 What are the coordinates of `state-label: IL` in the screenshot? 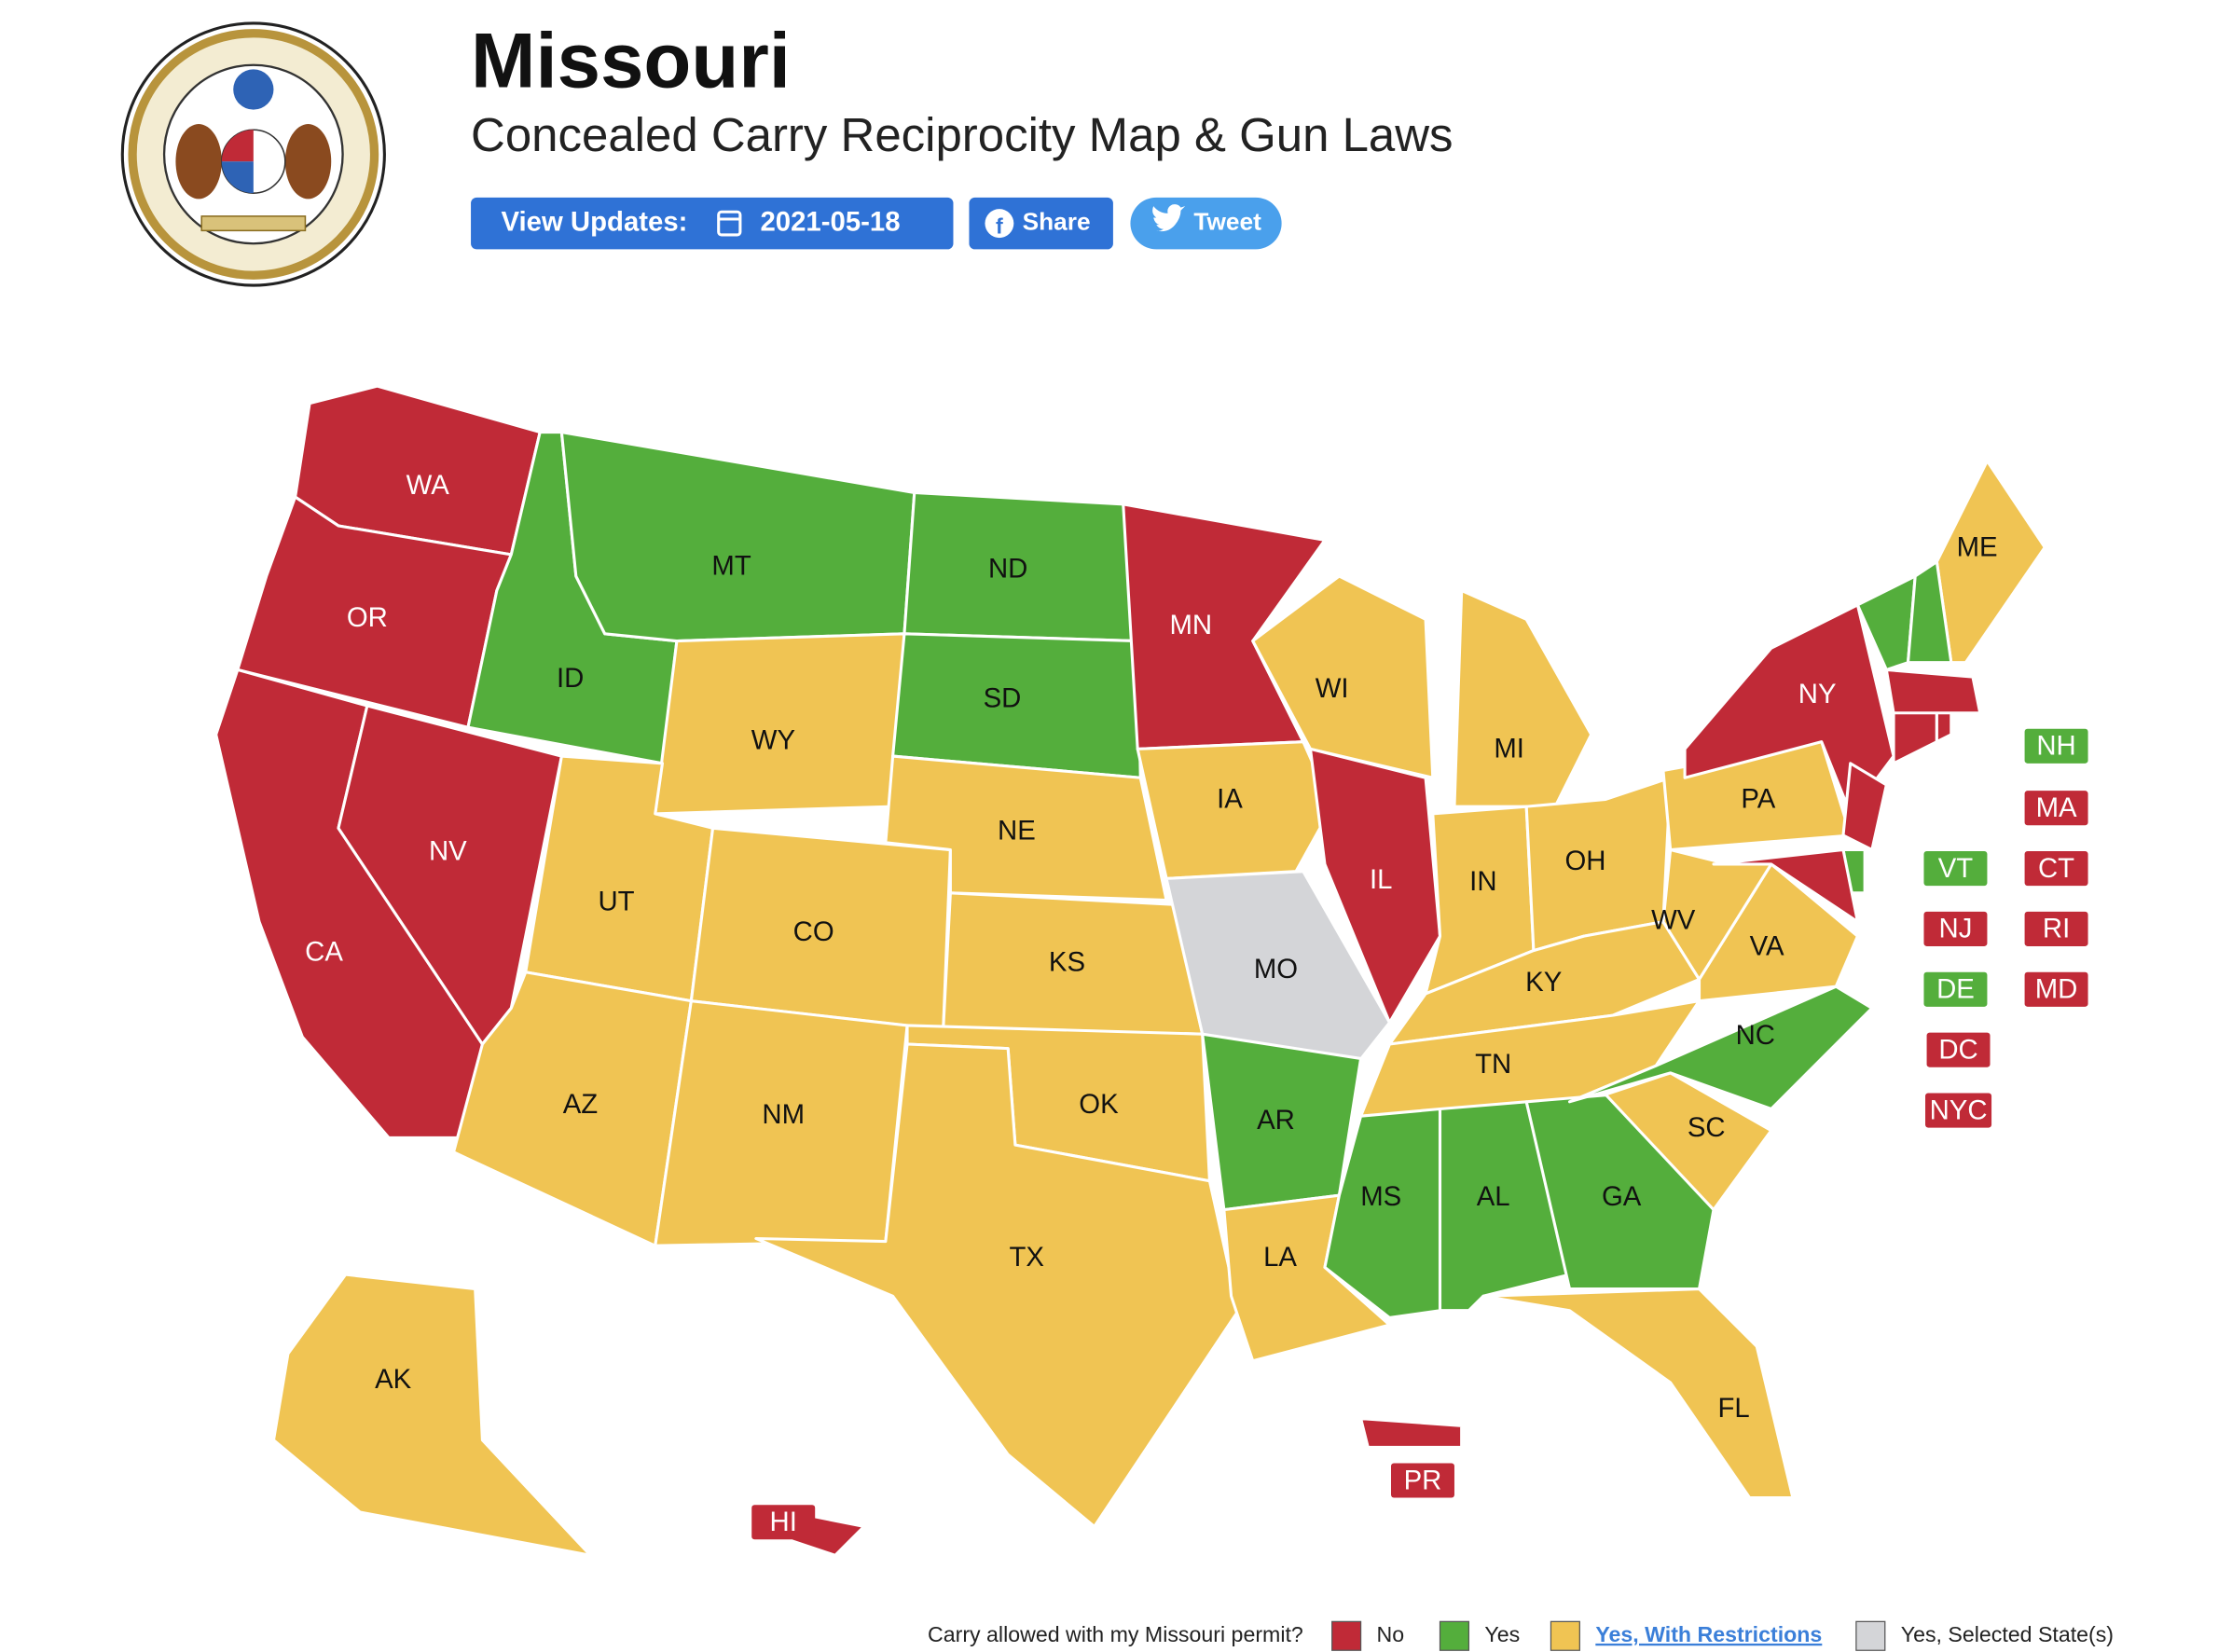 It's located at (1381, 880).